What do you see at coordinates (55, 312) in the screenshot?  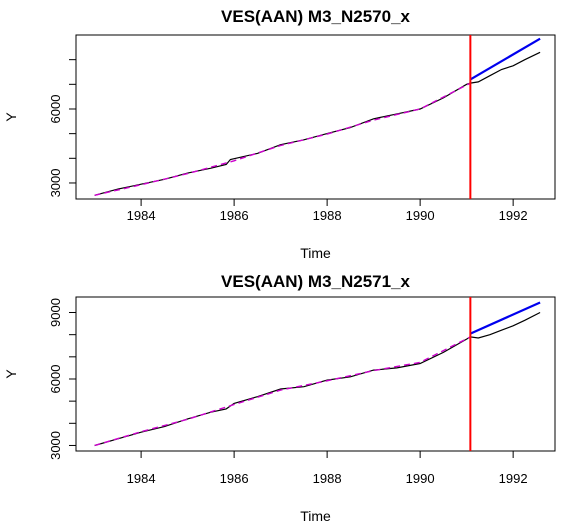 I see `y-tick-label: 9000` at bounding box center [55, 312].